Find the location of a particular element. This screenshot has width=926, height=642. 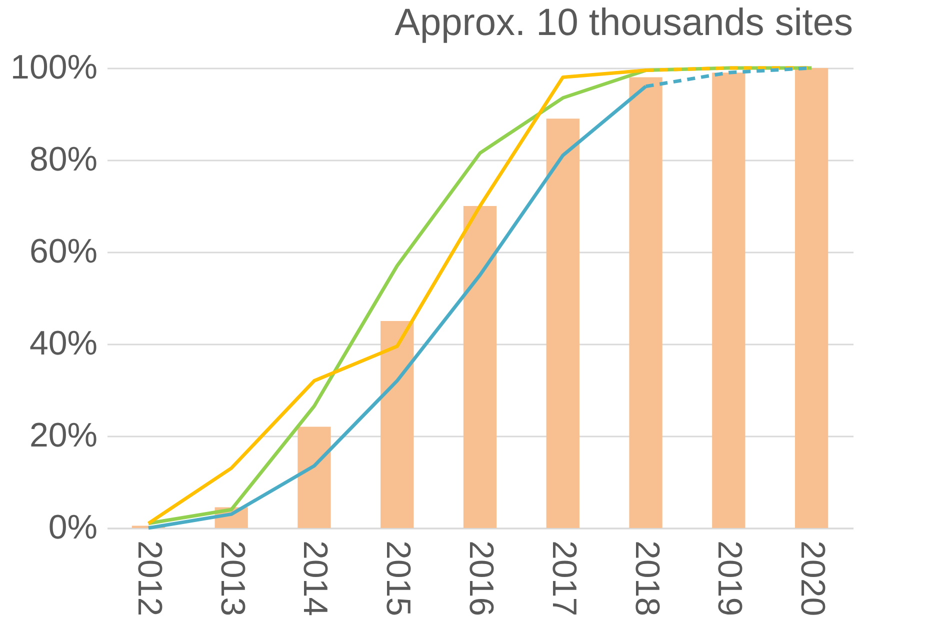

y-tick-label: 80% is located at coordinates (63, 159).